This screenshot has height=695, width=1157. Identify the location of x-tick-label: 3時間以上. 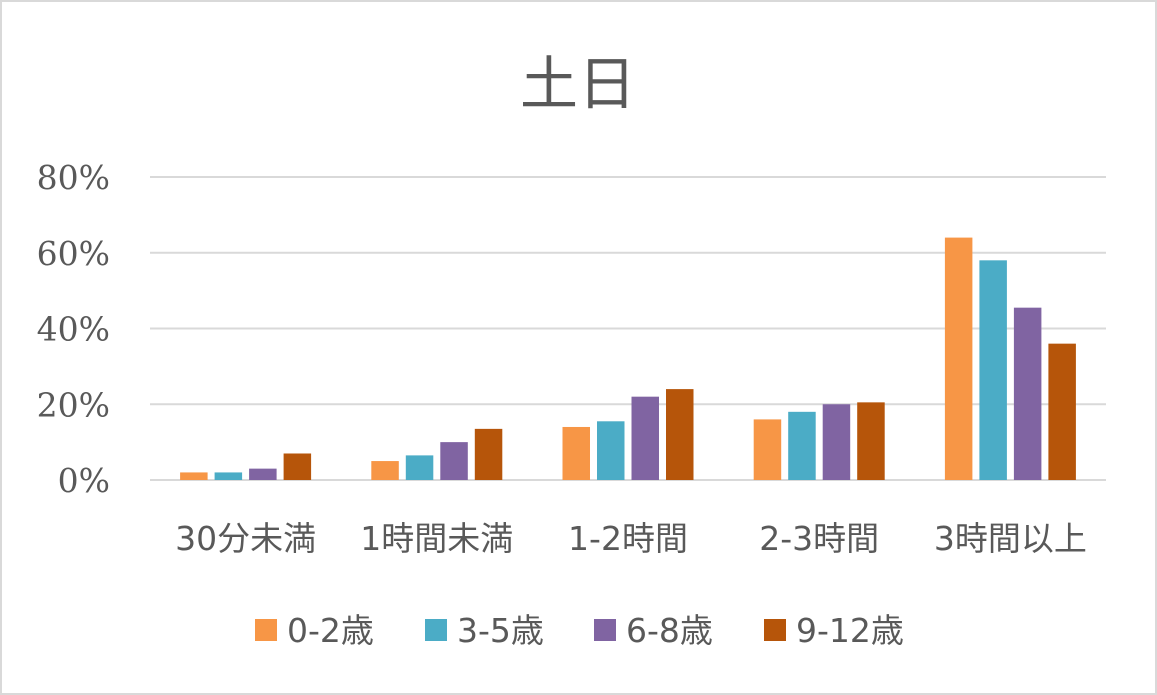
(1010, 538).